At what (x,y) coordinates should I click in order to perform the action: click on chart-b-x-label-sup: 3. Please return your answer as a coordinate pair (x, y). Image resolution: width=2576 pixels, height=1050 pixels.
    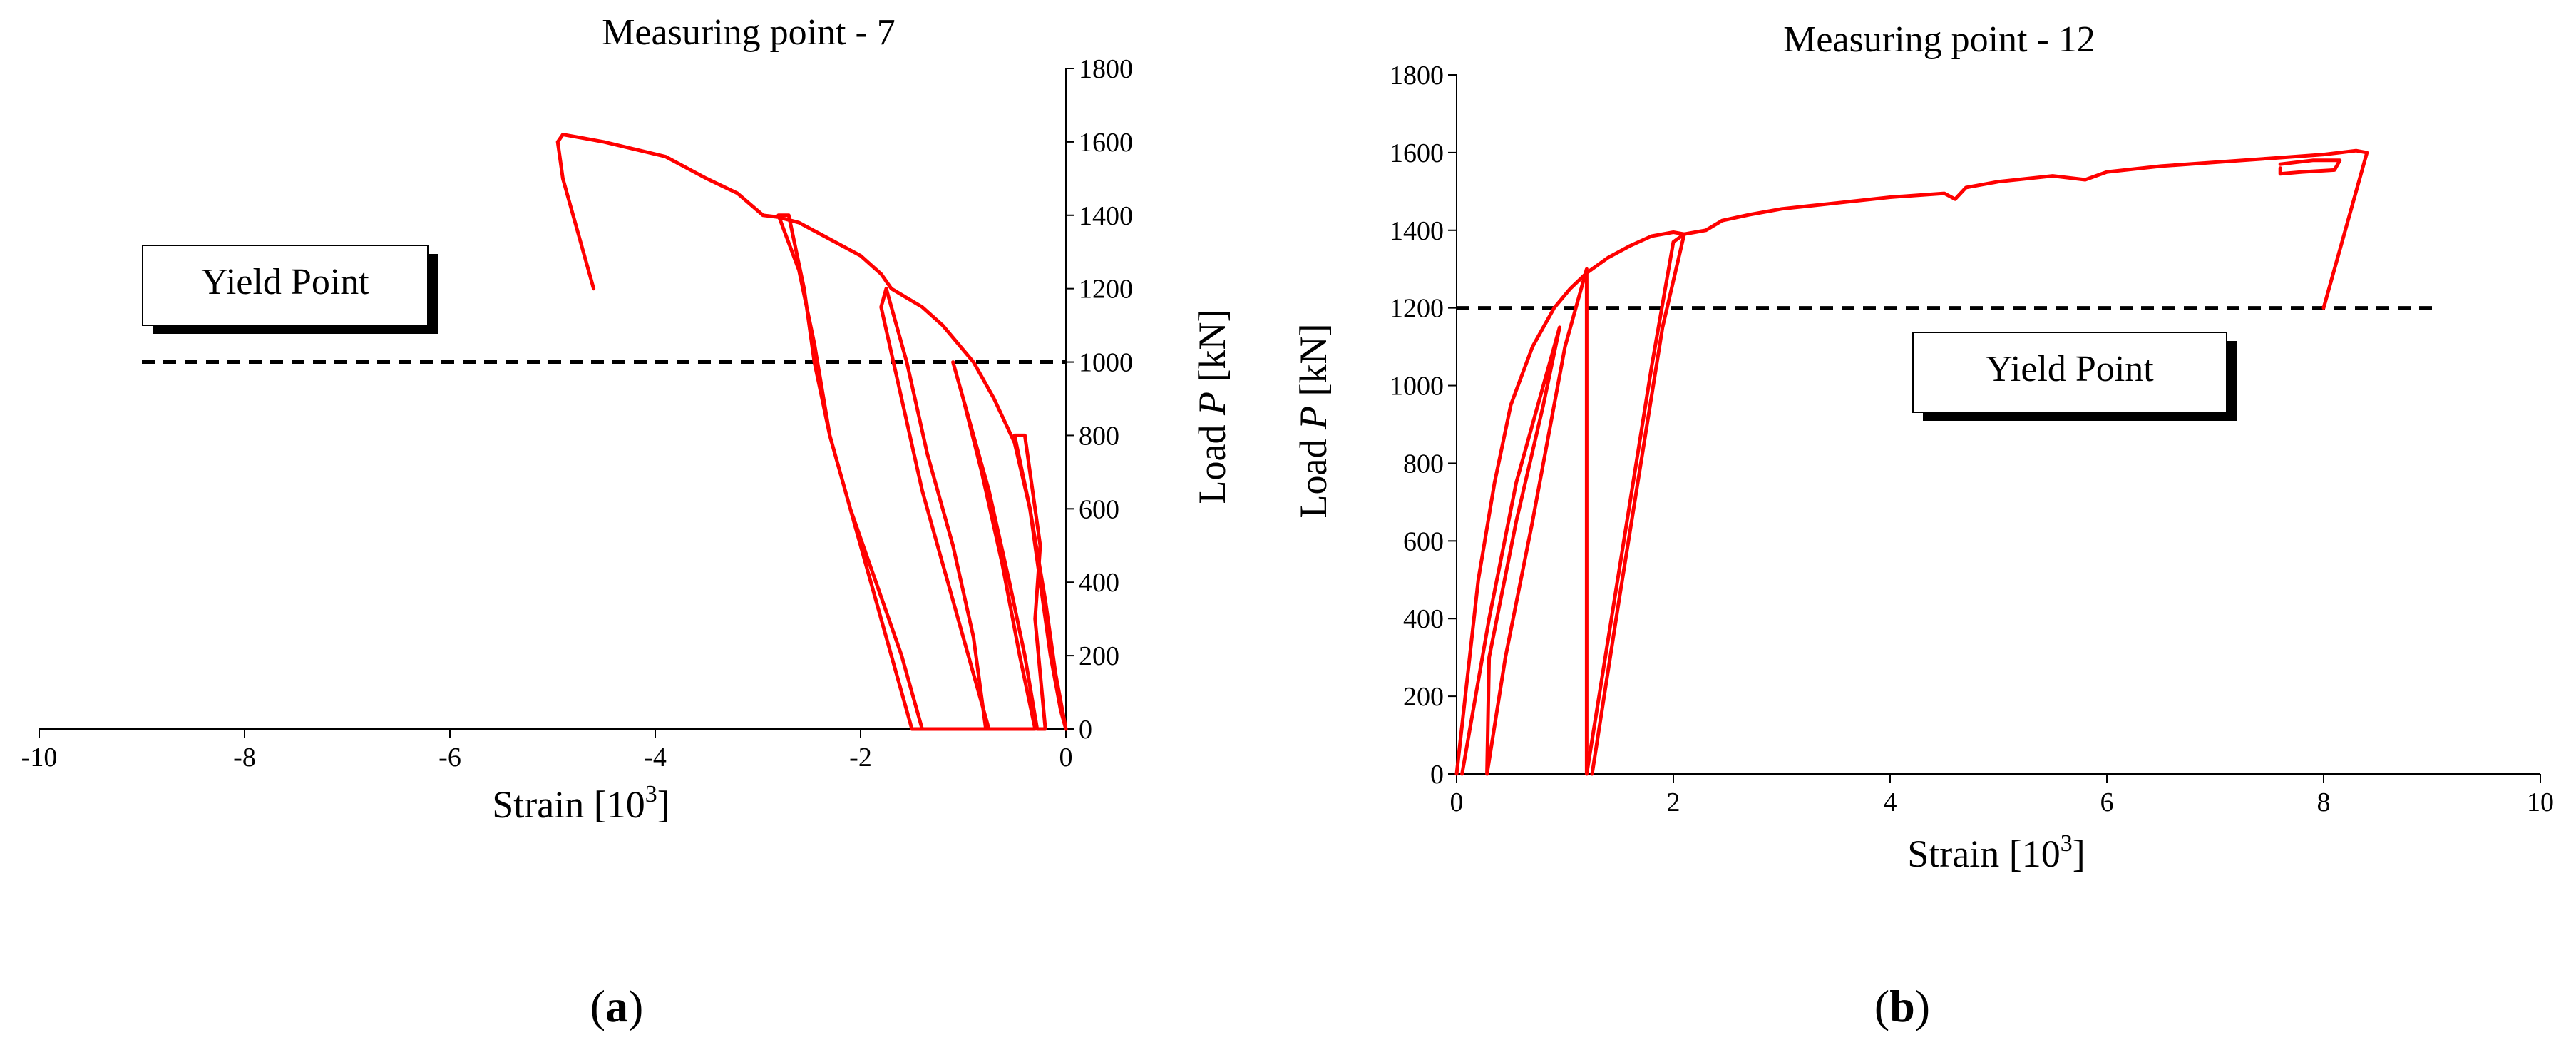
    Looking at the image, I should click on (2067, 843).